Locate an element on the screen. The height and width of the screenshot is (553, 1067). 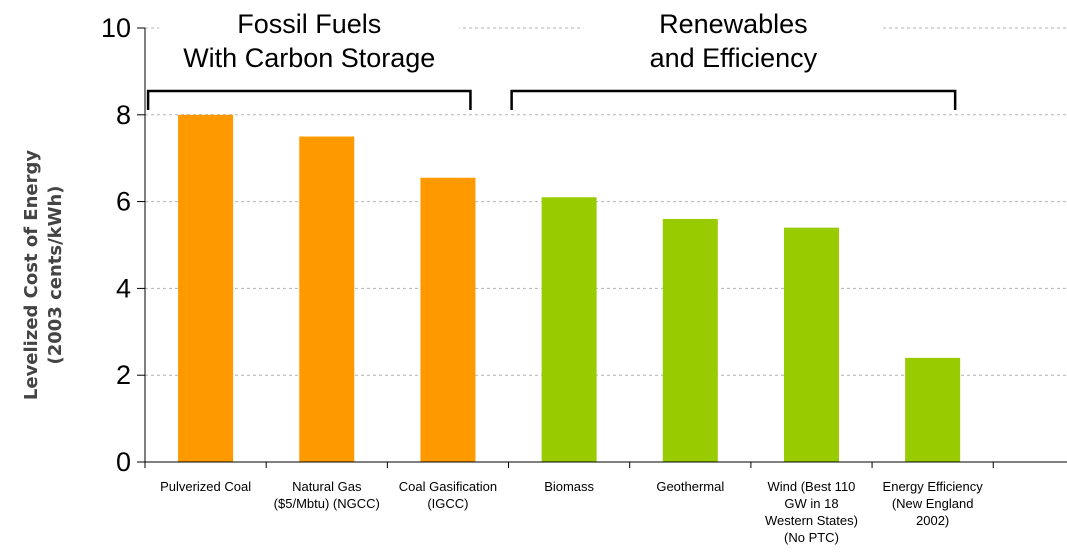
x-tick-label: Pulverized Coal is located at coordinates (205, 486).